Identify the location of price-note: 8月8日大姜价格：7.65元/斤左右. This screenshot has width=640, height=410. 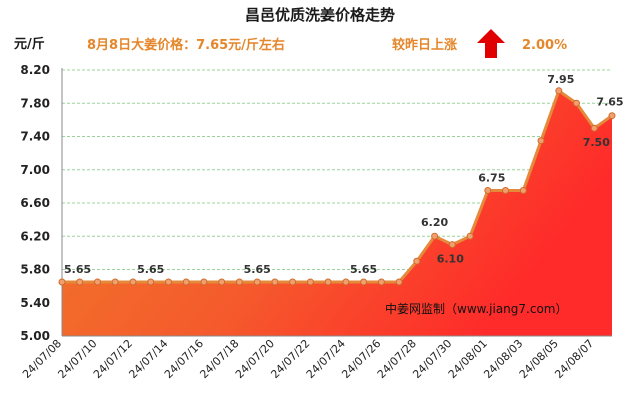
(186, 45).